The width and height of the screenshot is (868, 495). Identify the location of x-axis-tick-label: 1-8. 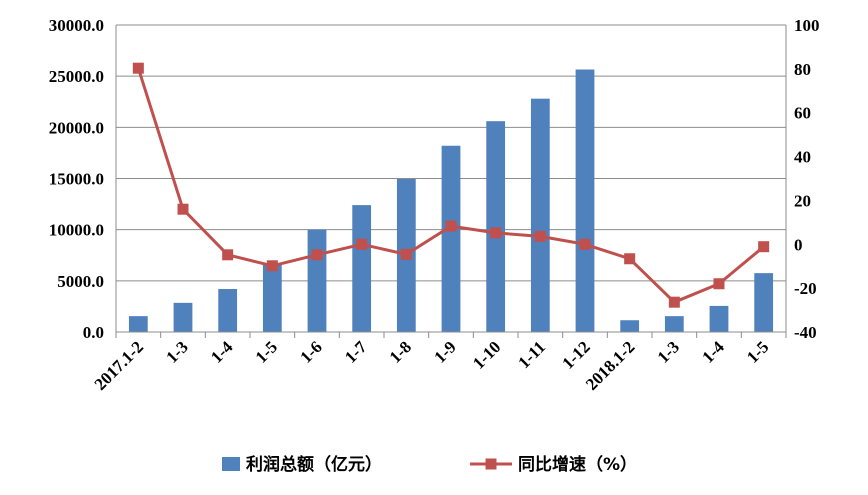
(400, 351).